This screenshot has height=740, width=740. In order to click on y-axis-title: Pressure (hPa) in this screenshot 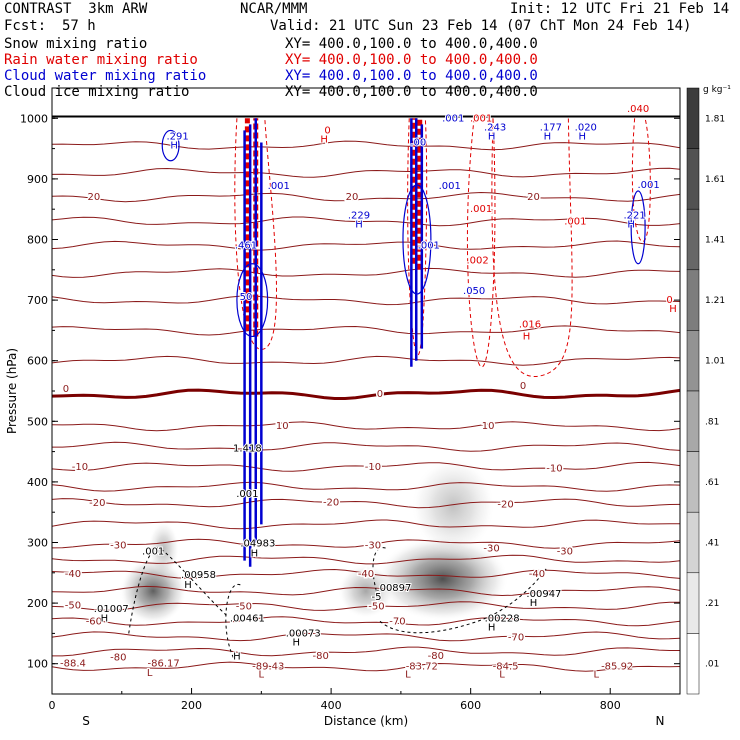, I will do `click(12, 391)`.